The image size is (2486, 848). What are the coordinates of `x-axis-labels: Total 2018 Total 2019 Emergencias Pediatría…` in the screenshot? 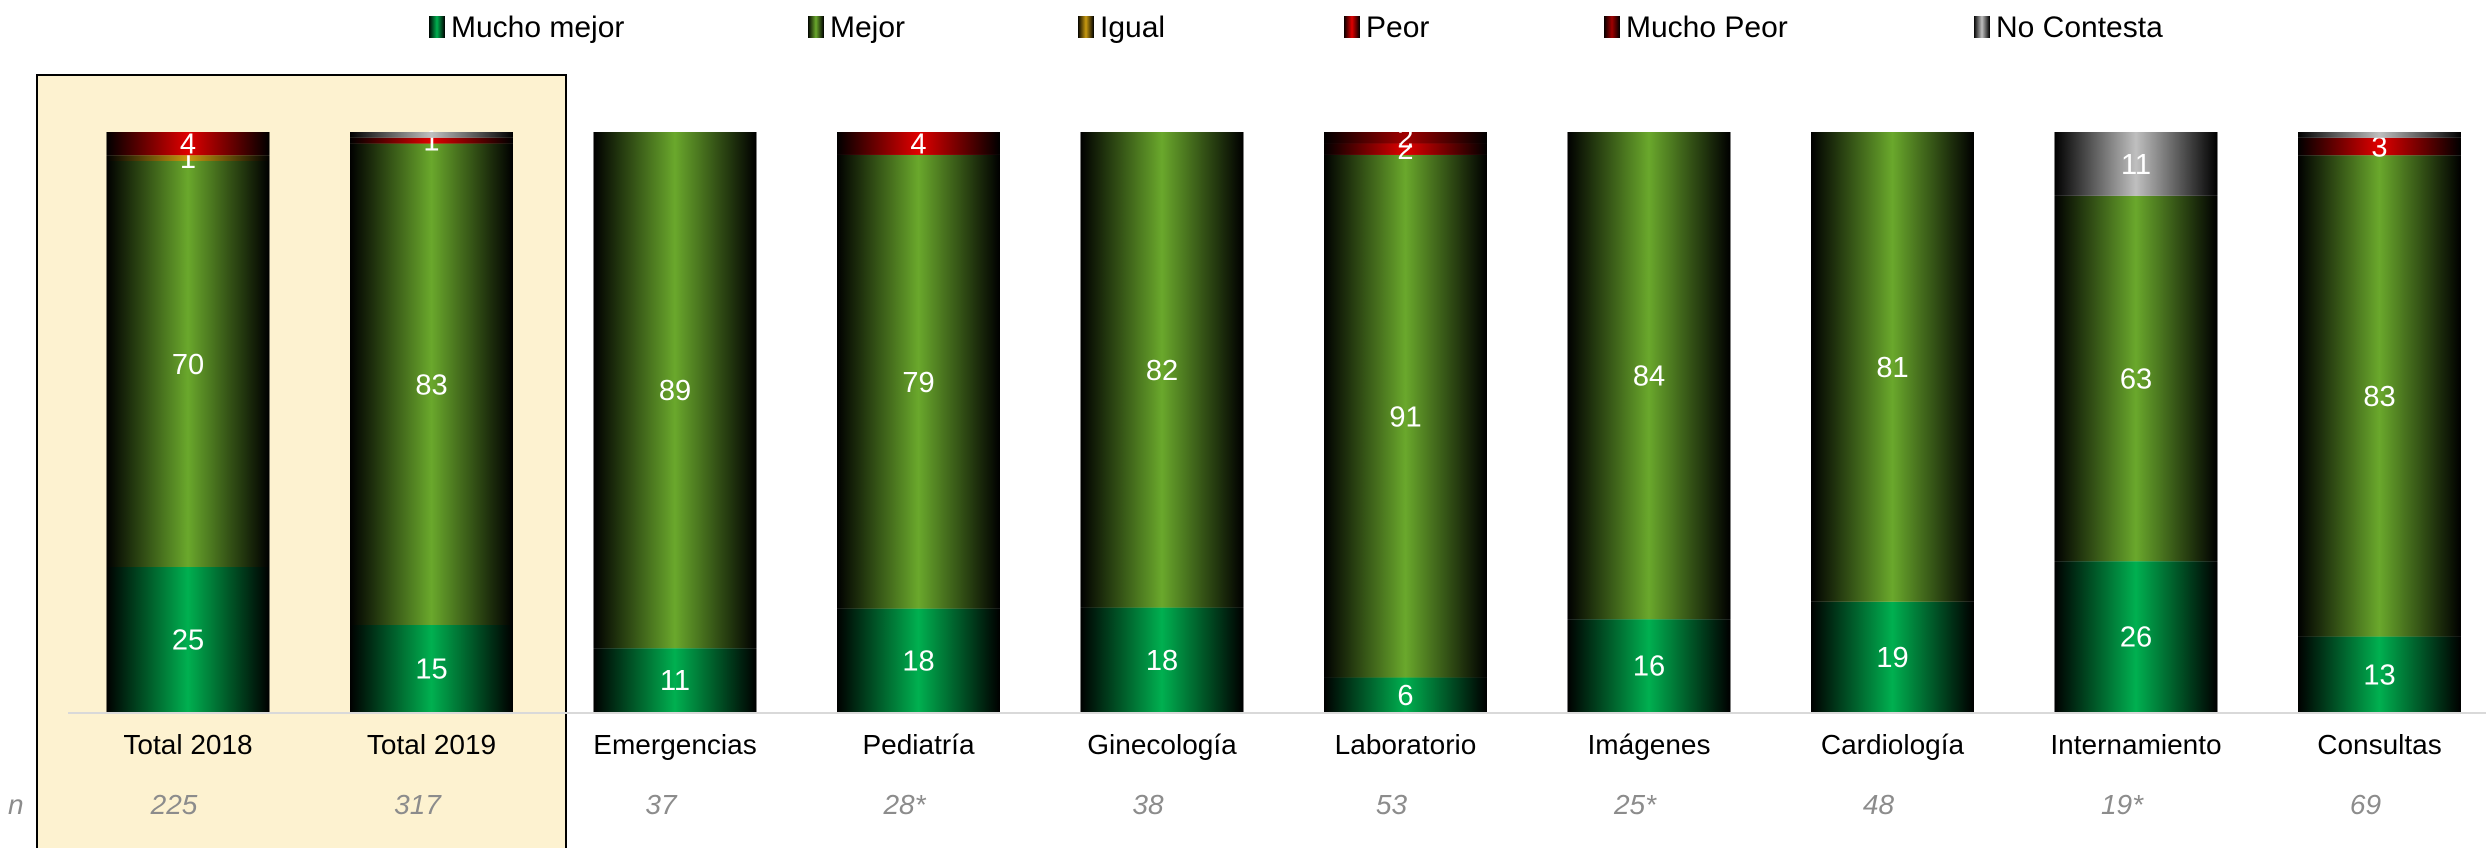 It's located at (1282, 744).